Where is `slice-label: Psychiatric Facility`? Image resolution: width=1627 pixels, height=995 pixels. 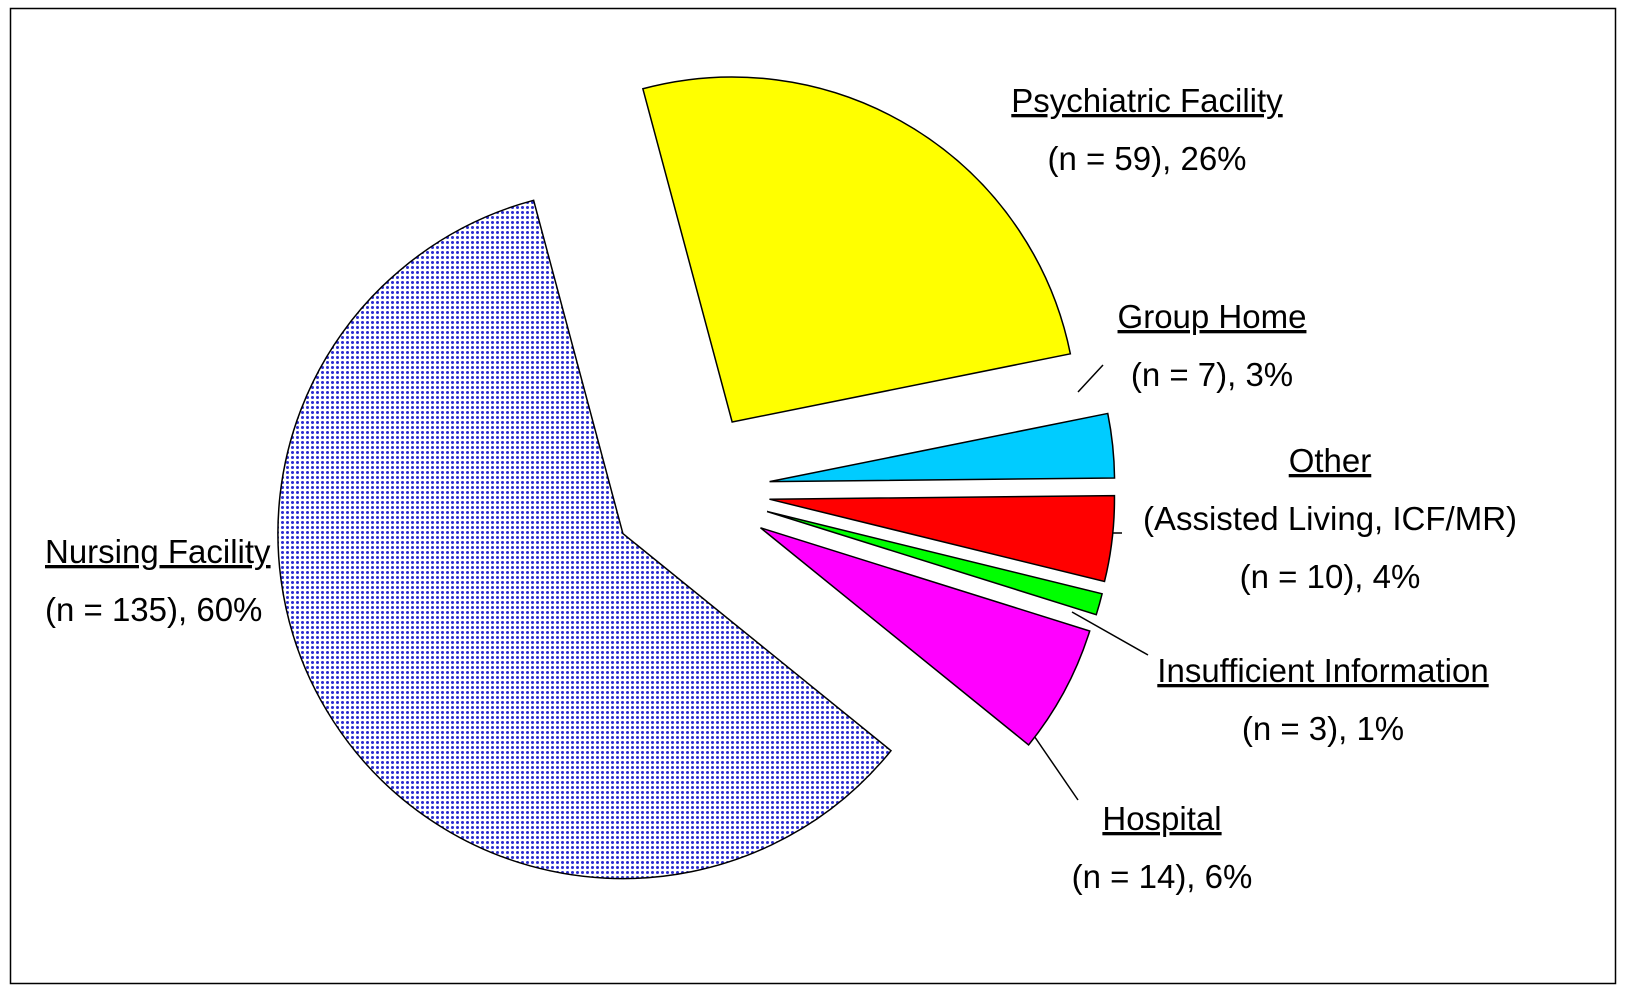
slice-label: Psychiatric Facility is located at coordinates (1147, 100).